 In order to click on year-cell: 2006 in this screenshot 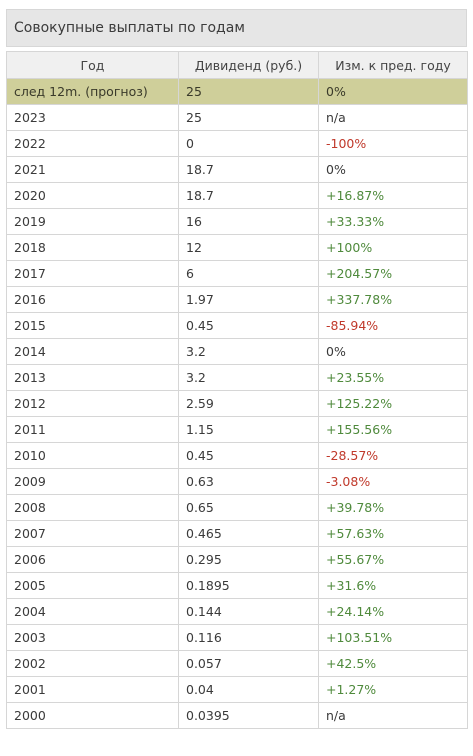, I will do `click(92, 559)`.